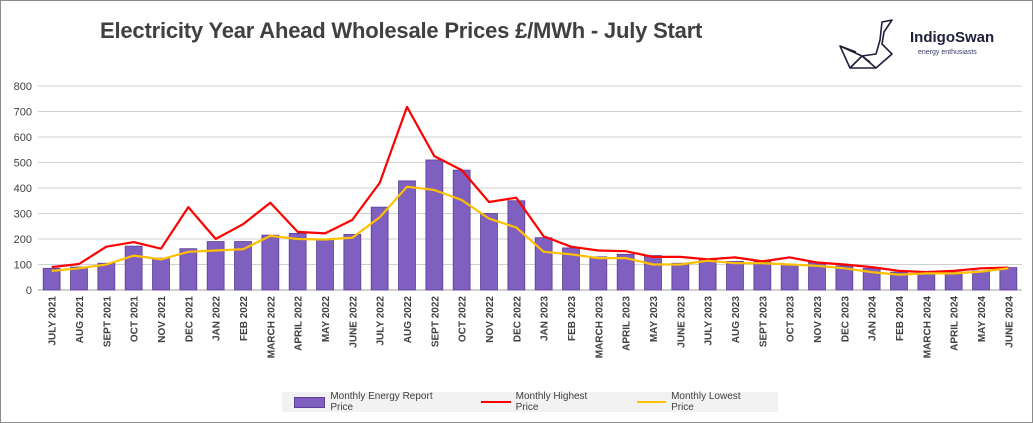  What do you see at coordinates (217, 318) in the screenshot?
I see `x-tick-label: JAN 2022` at bounding box center [217, 318].